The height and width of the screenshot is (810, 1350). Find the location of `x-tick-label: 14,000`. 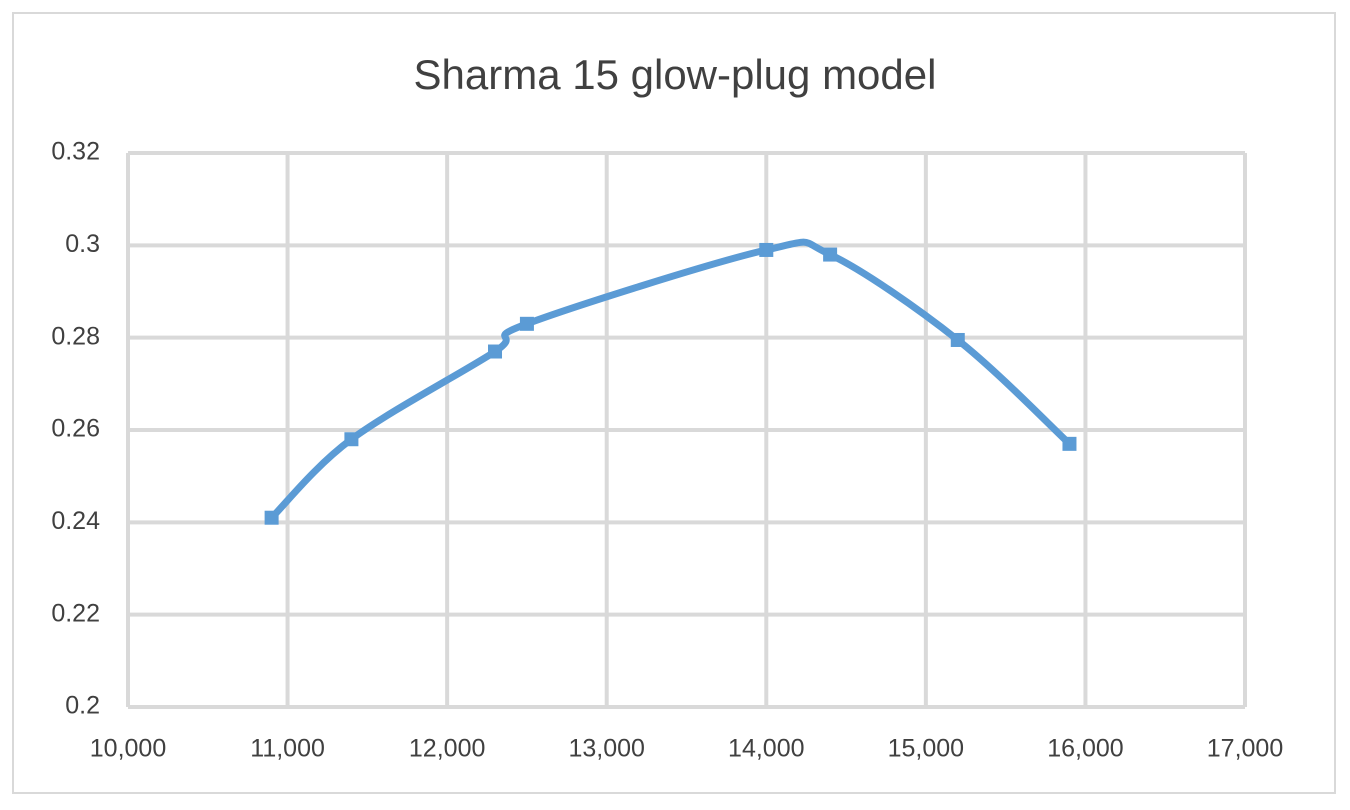

x-tick-label: 14,000 is located at coordinates (766, 749).